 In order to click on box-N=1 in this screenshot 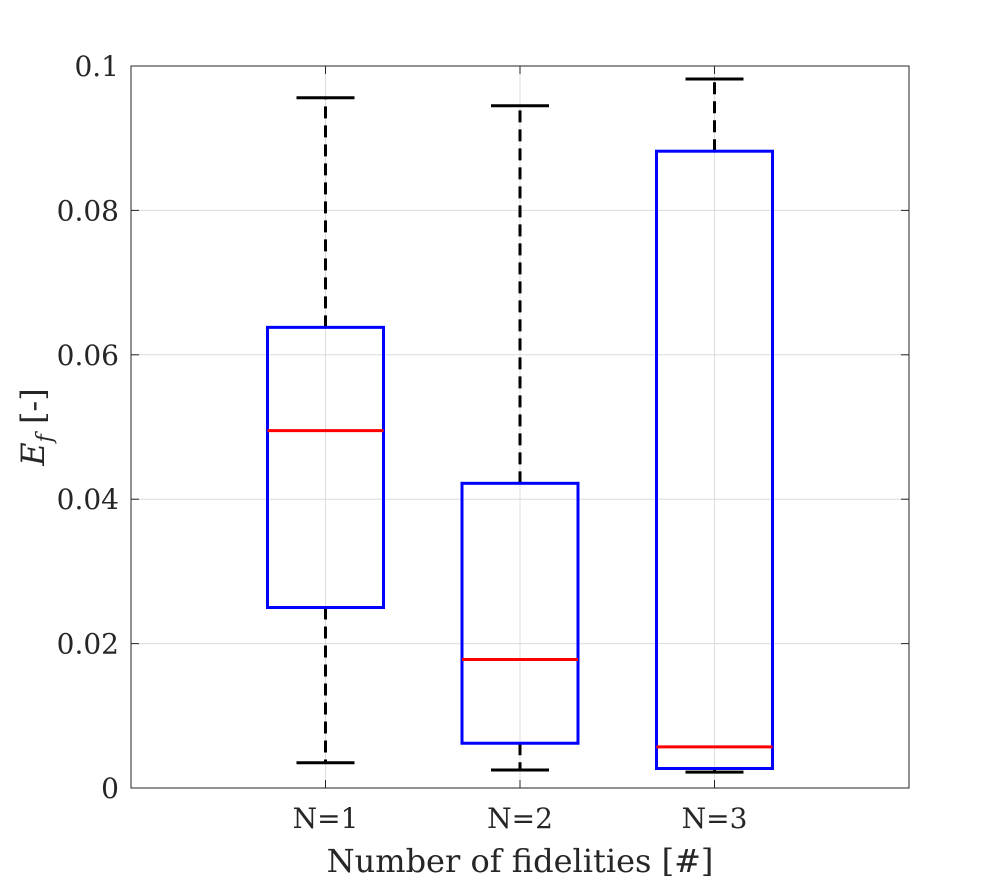, I will do `click(325, 430)`.